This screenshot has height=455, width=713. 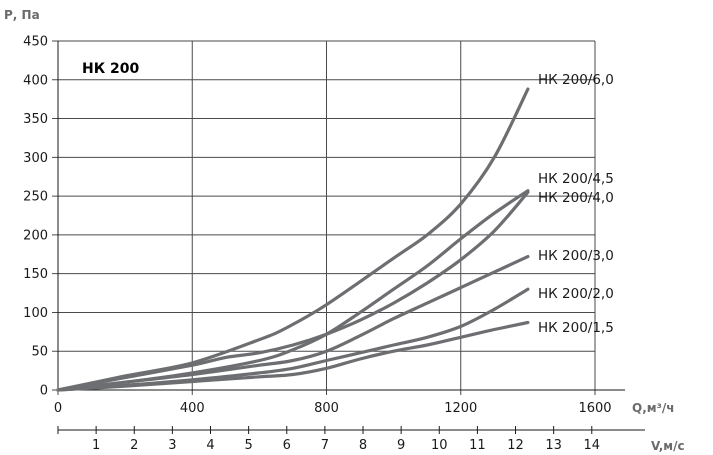 I want to click on x-tick-label: 1600, so click(x=594, y=408).